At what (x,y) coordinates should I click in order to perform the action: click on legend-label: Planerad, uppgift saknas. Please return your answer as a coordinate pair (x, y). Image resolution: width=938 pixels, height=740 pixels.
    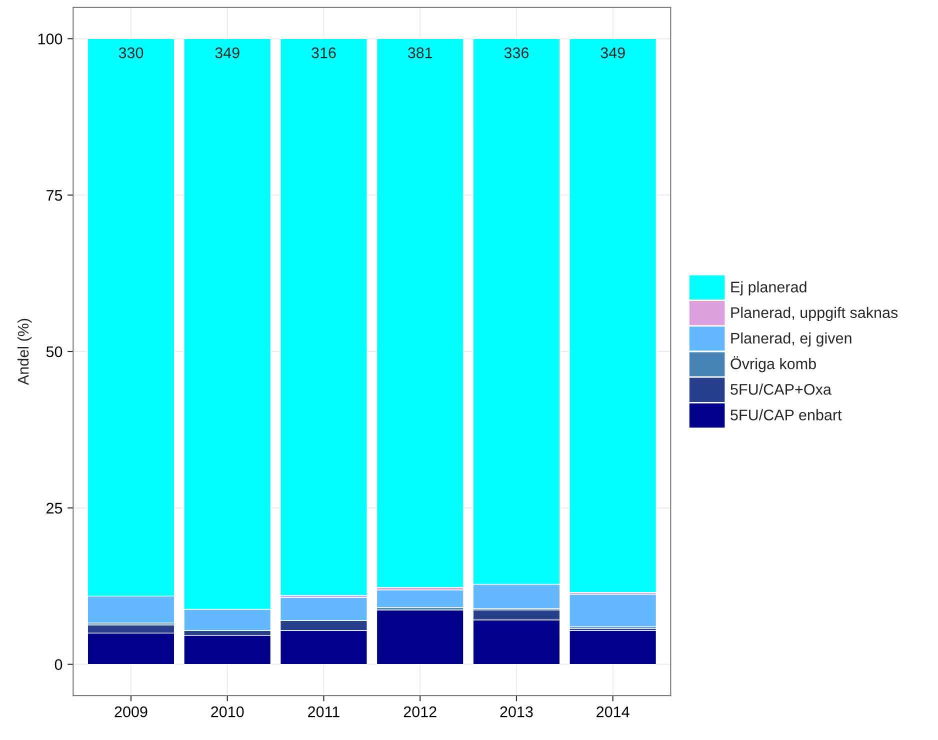
    Looking at the image, I should click on (814, 314).